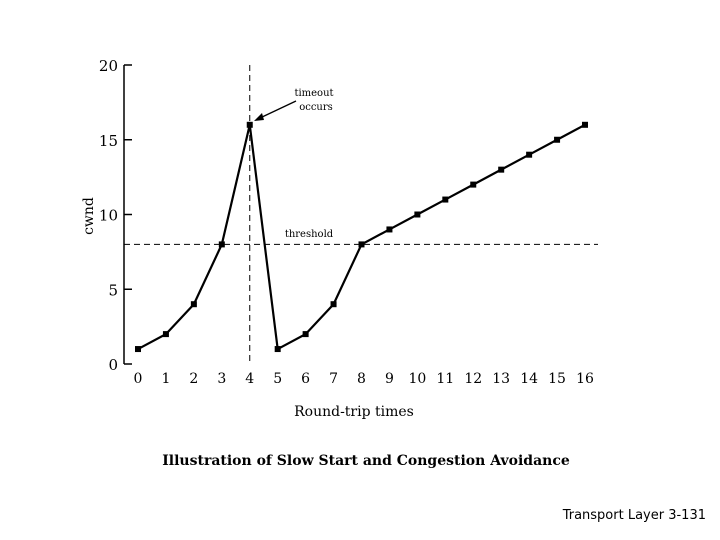  I want to click on x-axis-label: Round-trip times, so click(354, 412).